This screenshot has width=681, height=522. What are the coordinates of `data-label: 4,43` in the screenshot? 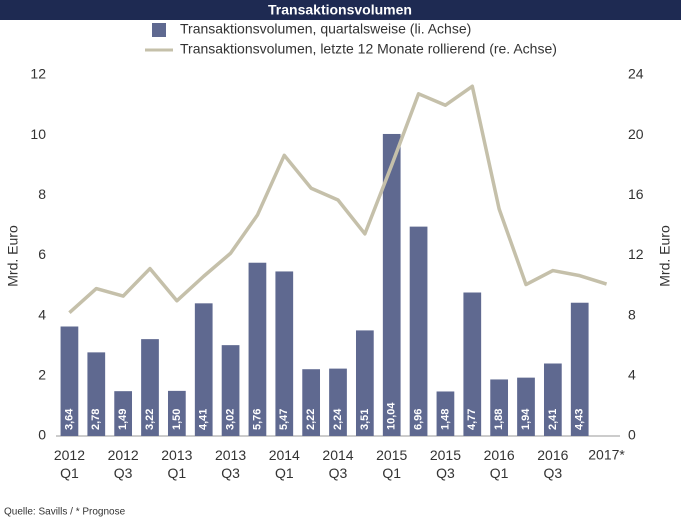 It's located at (580, 419).